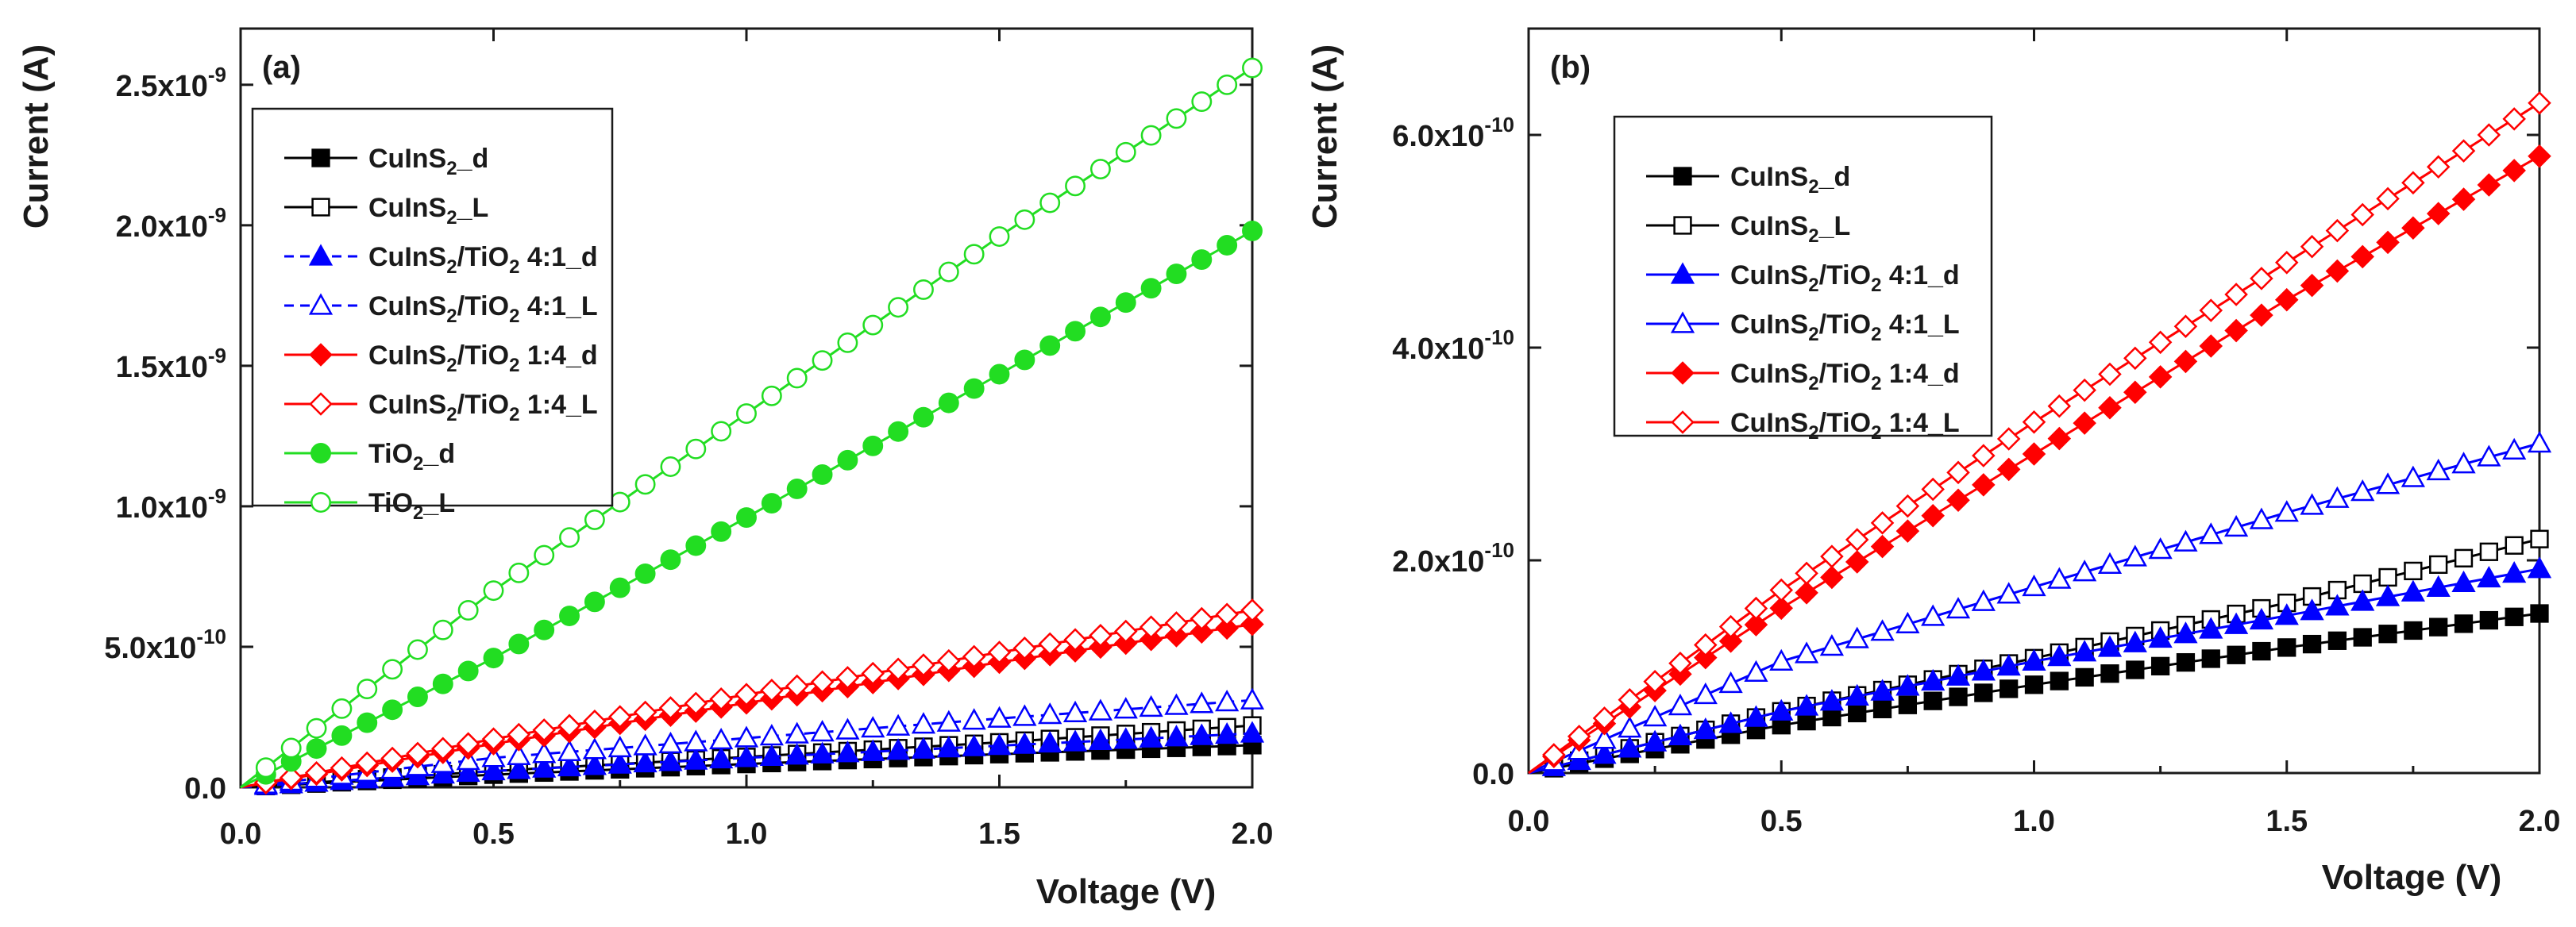 The height and width of the screenshot is (927, 2576). What do you see at coordinates (411, 457) in the screenshot?
I see `legend-label: TiO2_d` at bounding box center [411, 457].